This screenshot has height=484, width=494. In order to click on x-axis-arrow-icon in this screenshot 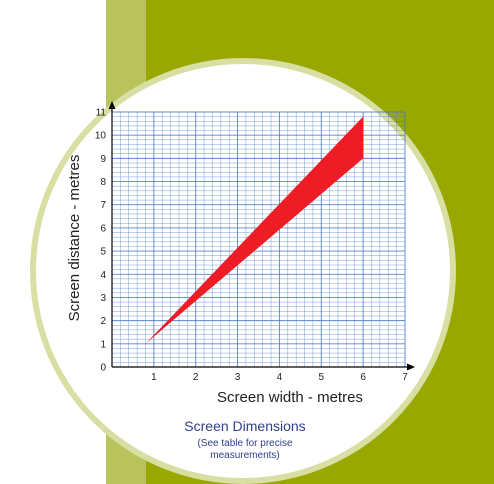, I will do `click(411, 367)`.